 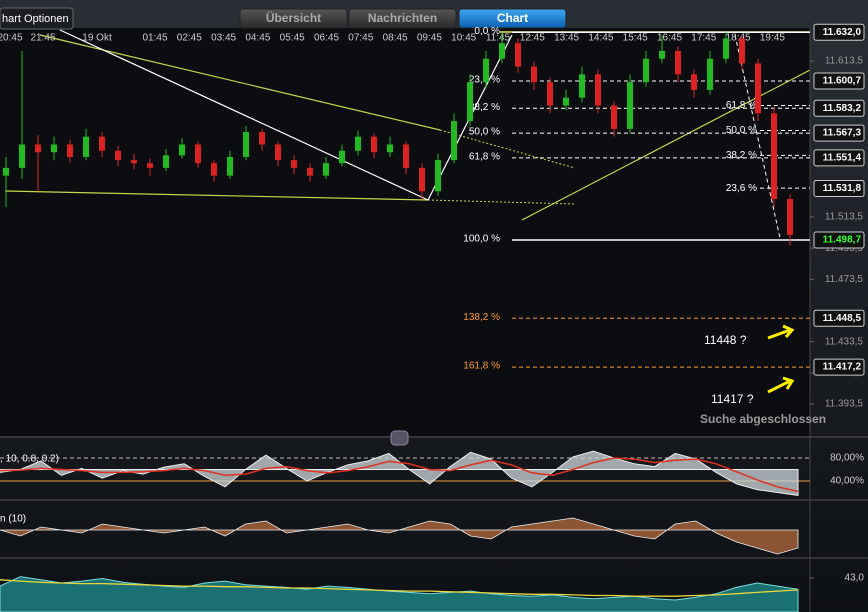 What do you see at coordinates (13, 519) in the screenshot?
I see `indicator-label: n (10)` at bounding box center [13, 519].